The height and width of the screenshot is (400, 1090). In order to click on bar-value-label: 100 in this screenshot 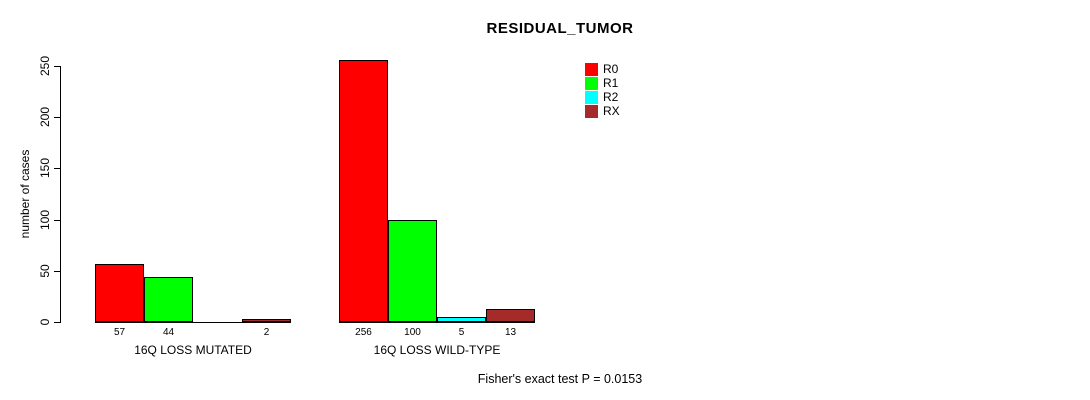, I will do `click(412, 332)`.